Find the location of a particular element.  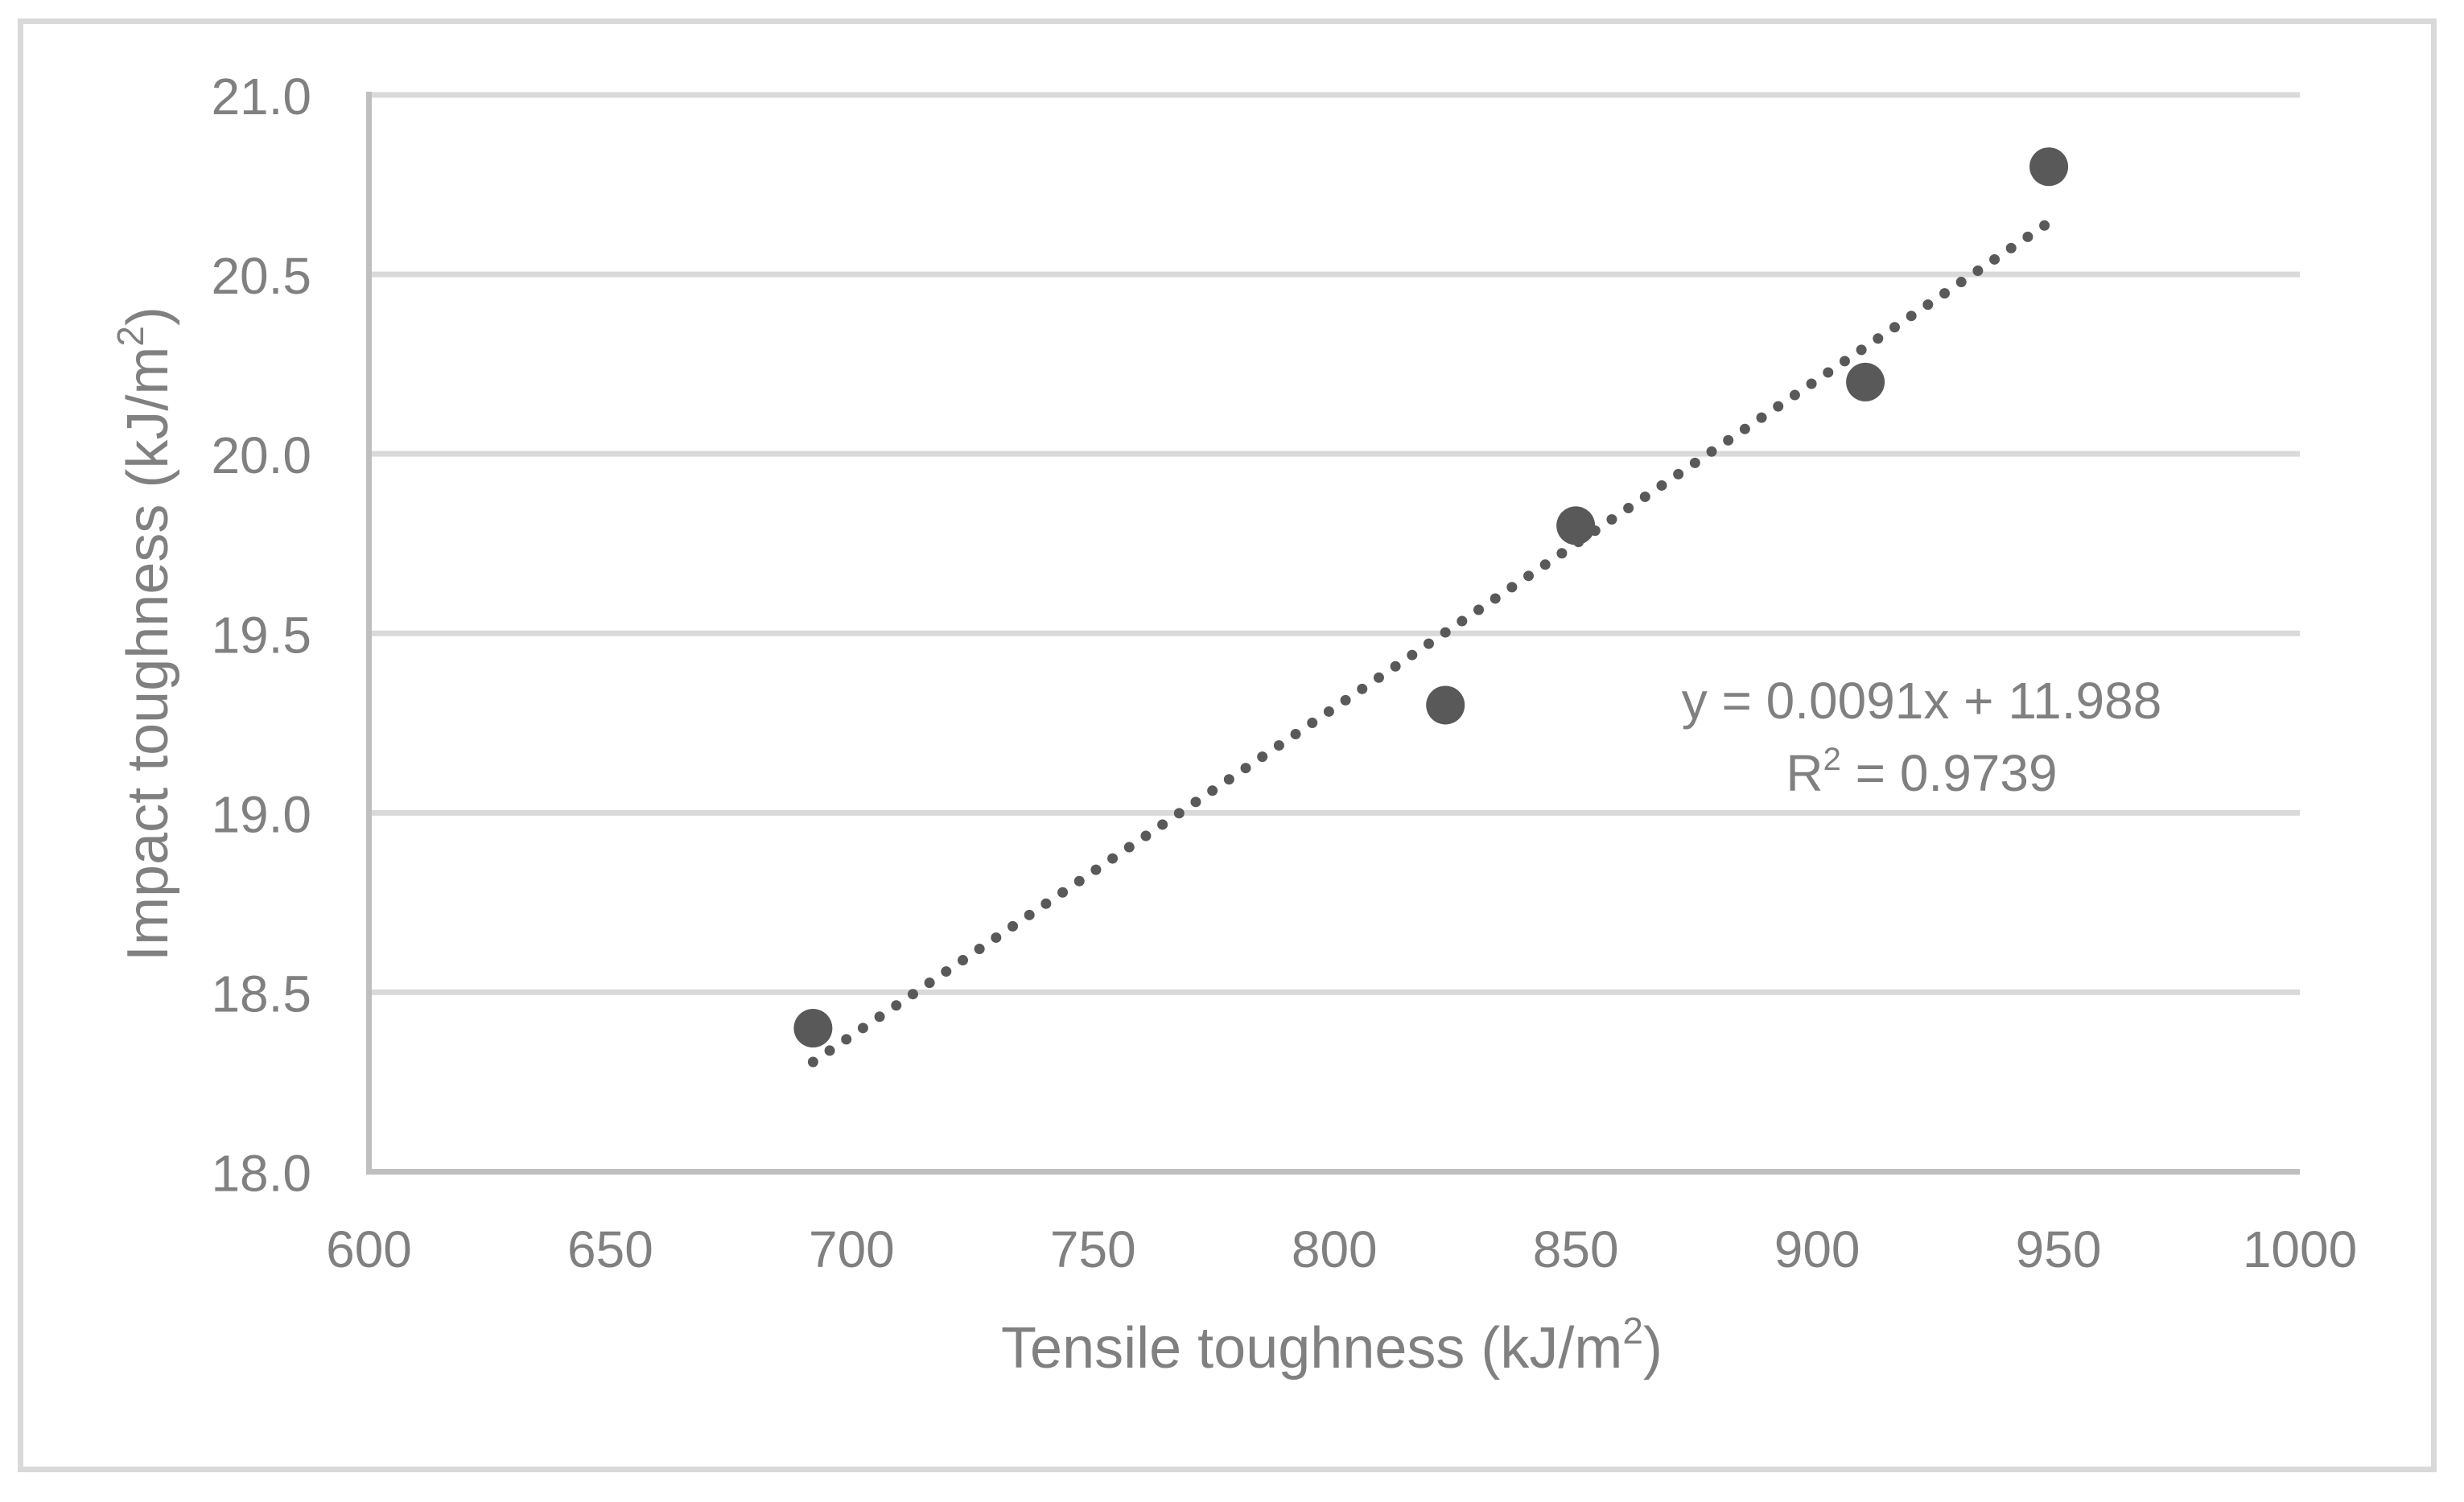

y-tick-labels: 18.0 18.5 19.0 19.5 20.0 20.5 21.0 is located at coordinates (261, 635).